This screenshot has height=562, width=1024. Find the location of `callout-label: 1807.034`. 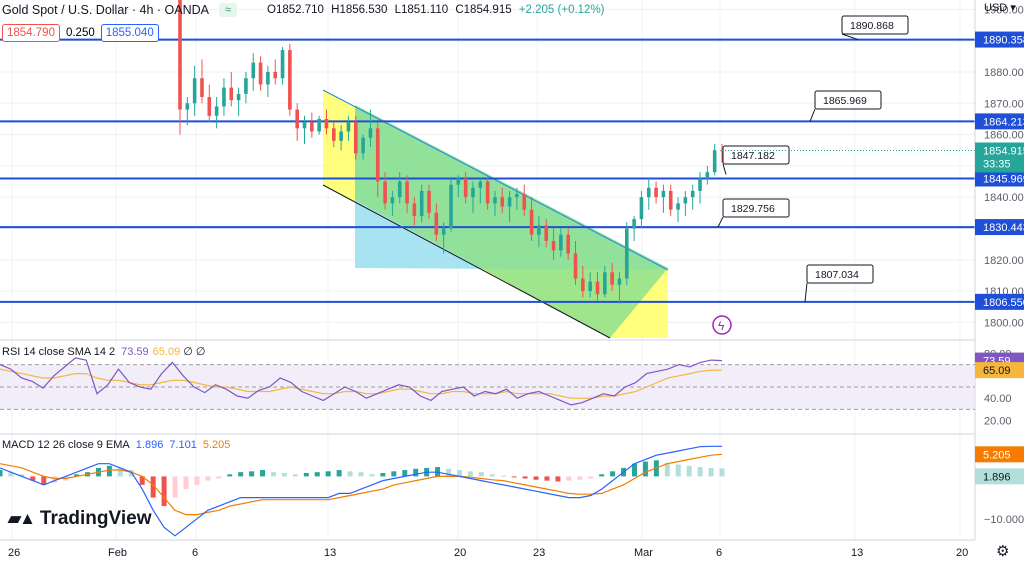

callout-label: 1807.034 is located at coordinates (837, 275).